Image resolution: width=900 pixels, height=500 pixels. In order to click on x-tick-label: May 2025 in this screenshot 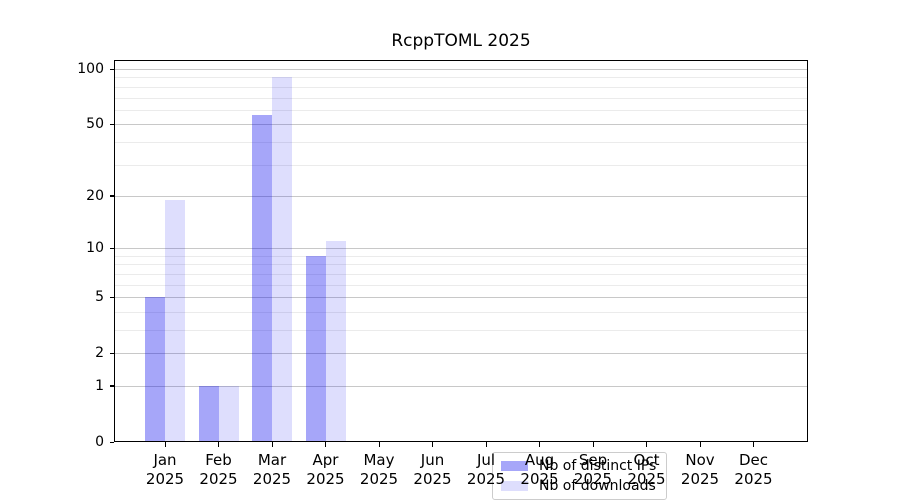, I will do `click(379, 470)`.